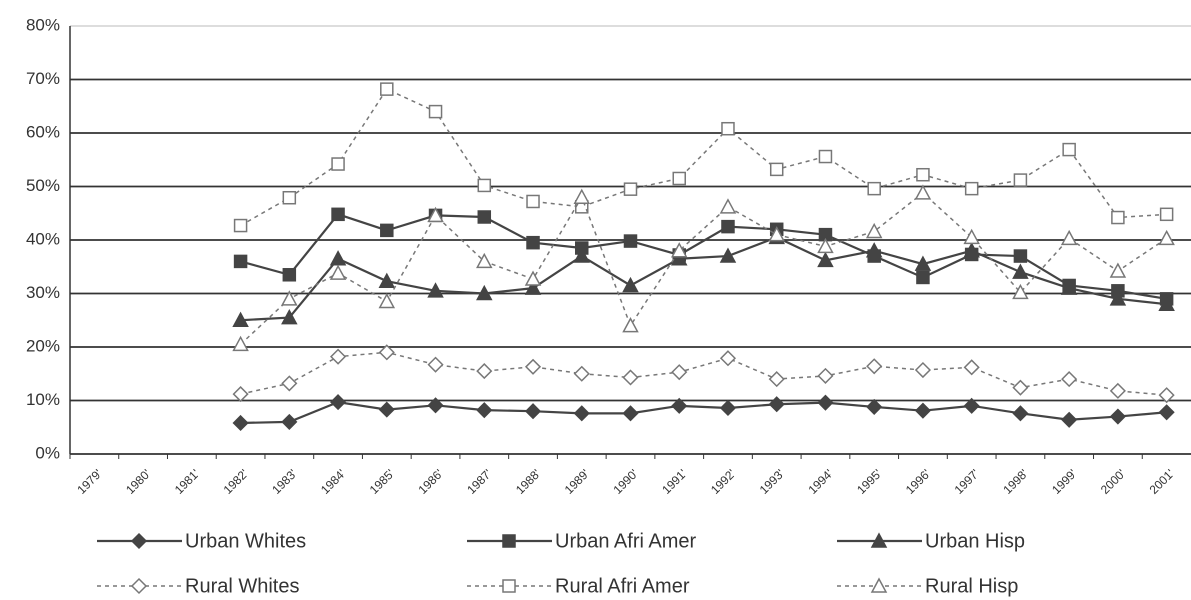  Describe the element at coordinates (625, 481) in the screenshot. I see `x-tick-label: 1990'` at that location.